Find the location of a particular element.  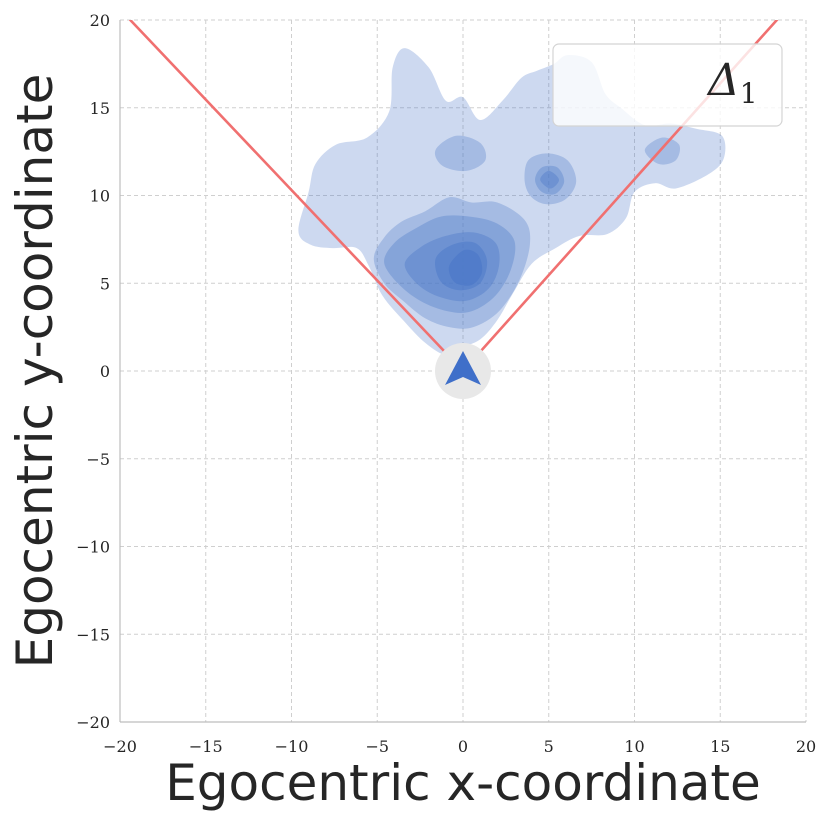

y-tick-label: 5 is located at coordinates (105, 283).